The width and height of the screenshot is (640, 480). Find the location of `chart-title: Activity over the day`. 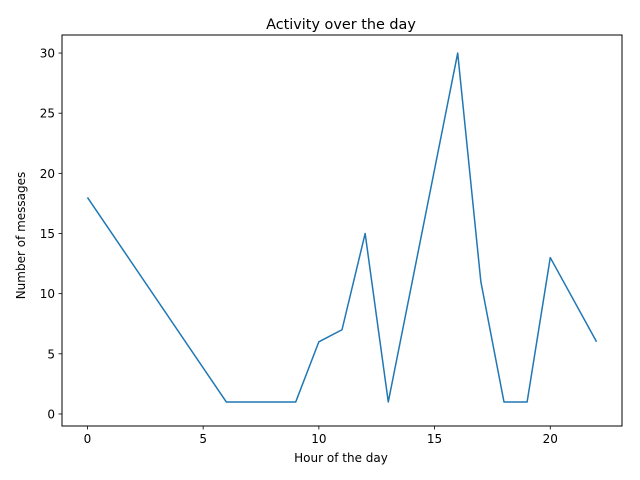

chart-title: Activity over the day is located at coordinates (341, 25).